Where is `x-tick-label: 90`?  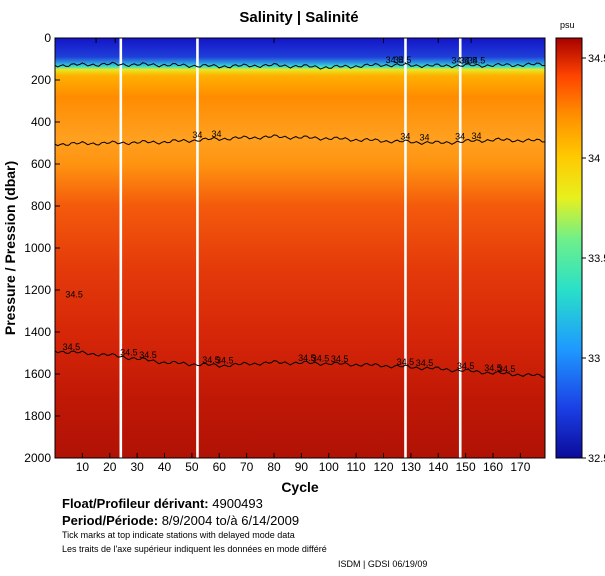 x-tick-label: 90 is located at coordinates (302, 467).